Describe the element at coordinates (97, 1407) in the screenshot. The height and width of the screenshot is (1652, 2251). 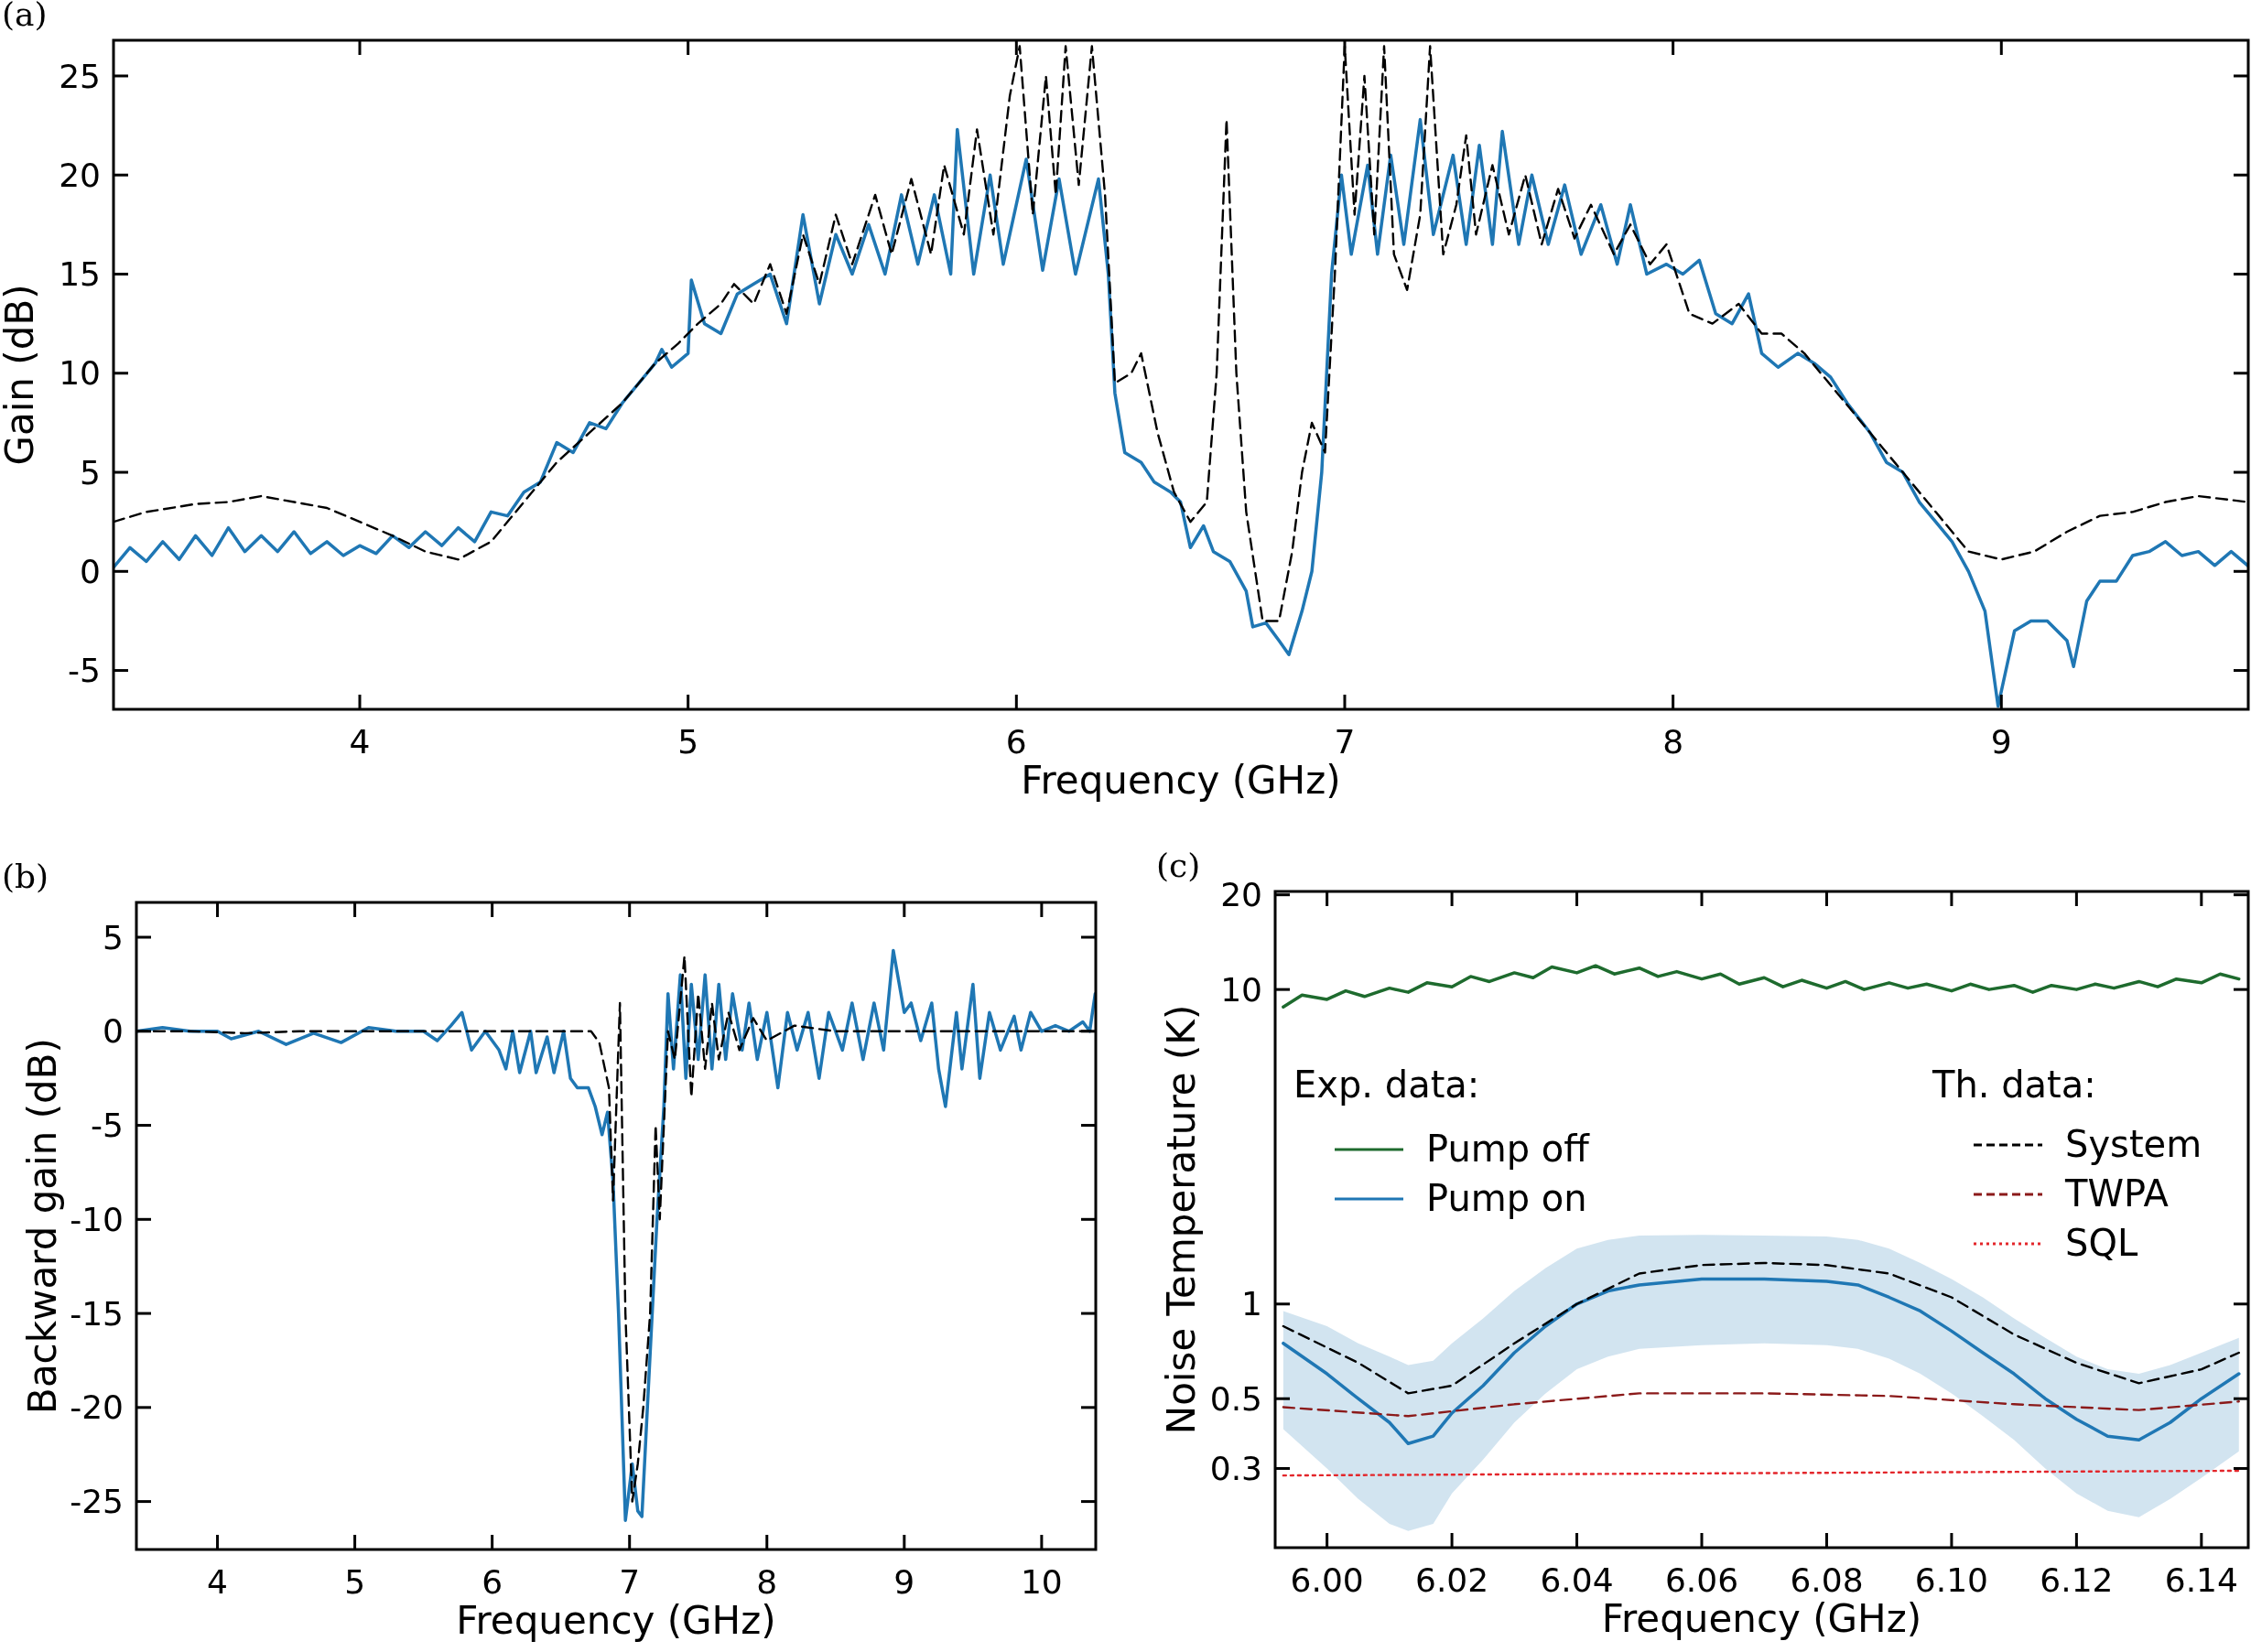
I see `y-tick-label: -20` at that location.